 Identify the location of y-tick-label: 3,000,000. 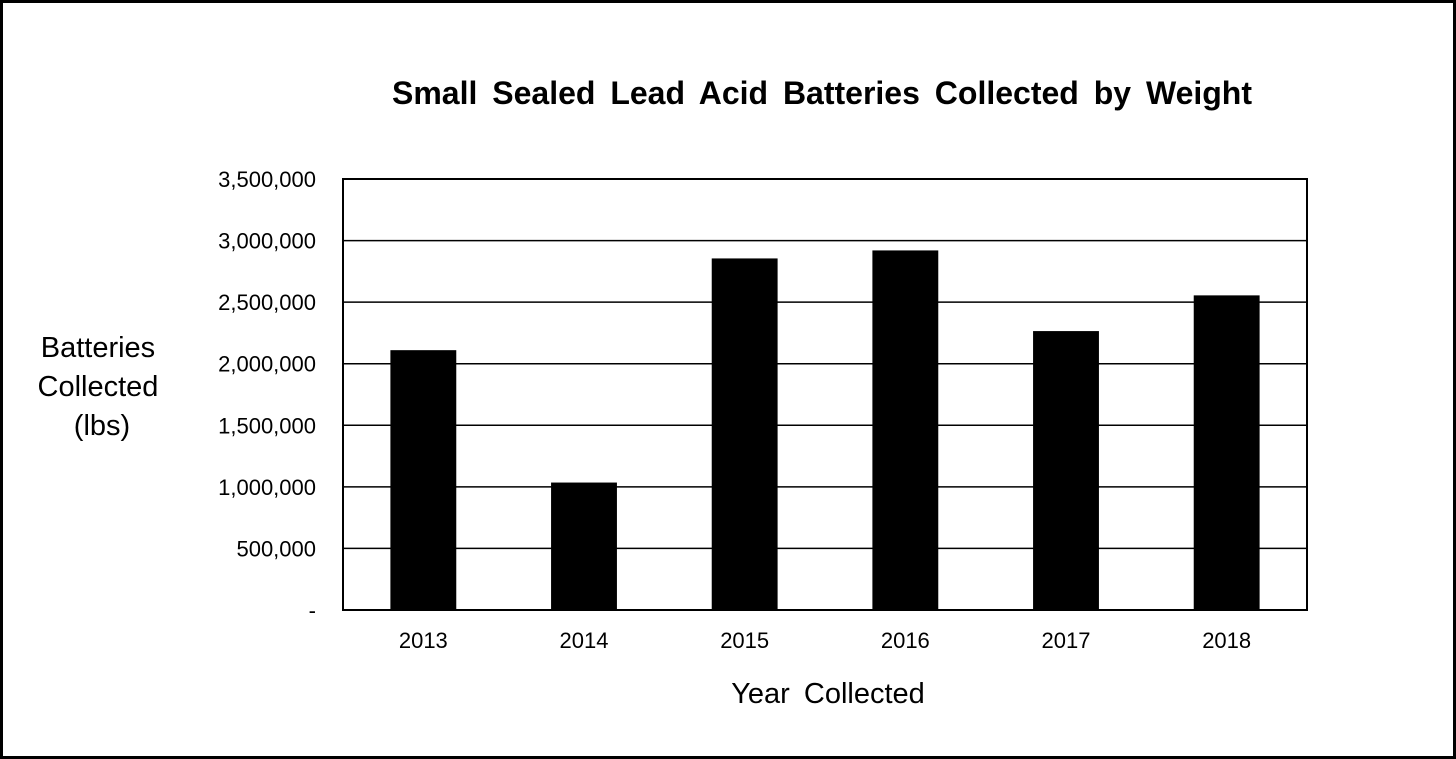
(267, 241).